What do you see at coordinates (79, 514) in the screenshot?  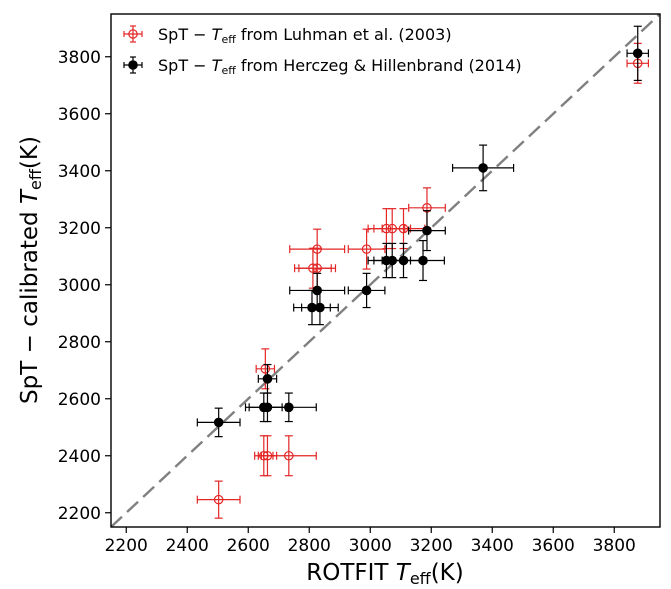 I see `y-tick-label: 2200` at bounding box center [79, 514].